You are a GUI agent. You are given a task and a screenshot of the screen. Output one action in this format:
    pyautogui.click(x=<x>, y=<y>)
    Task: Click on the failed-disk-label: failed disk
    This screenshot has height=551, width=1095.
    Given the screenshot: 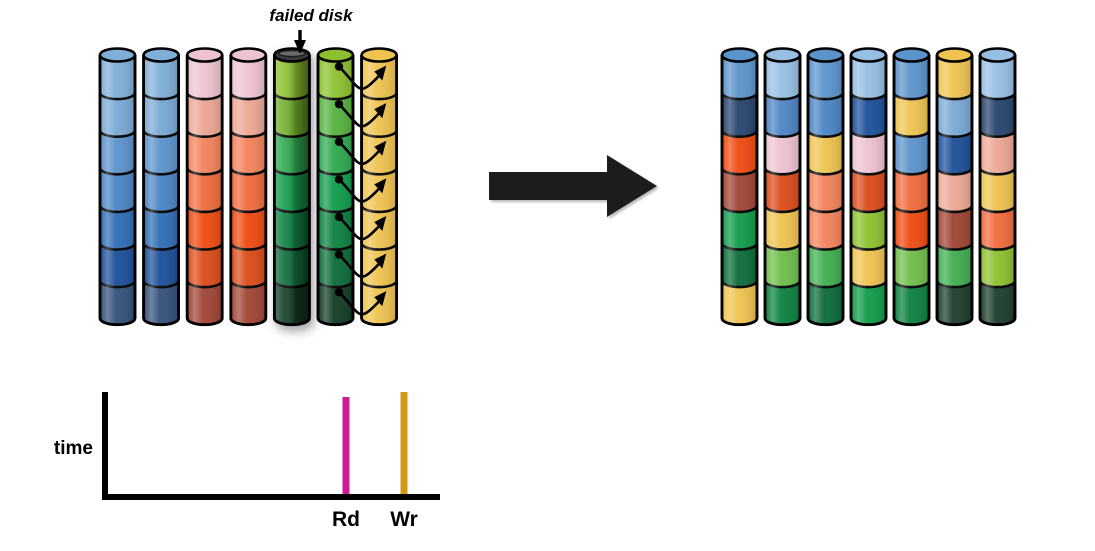 What is the action you would take?
    pyautogui.click(x=311, y=15)
    